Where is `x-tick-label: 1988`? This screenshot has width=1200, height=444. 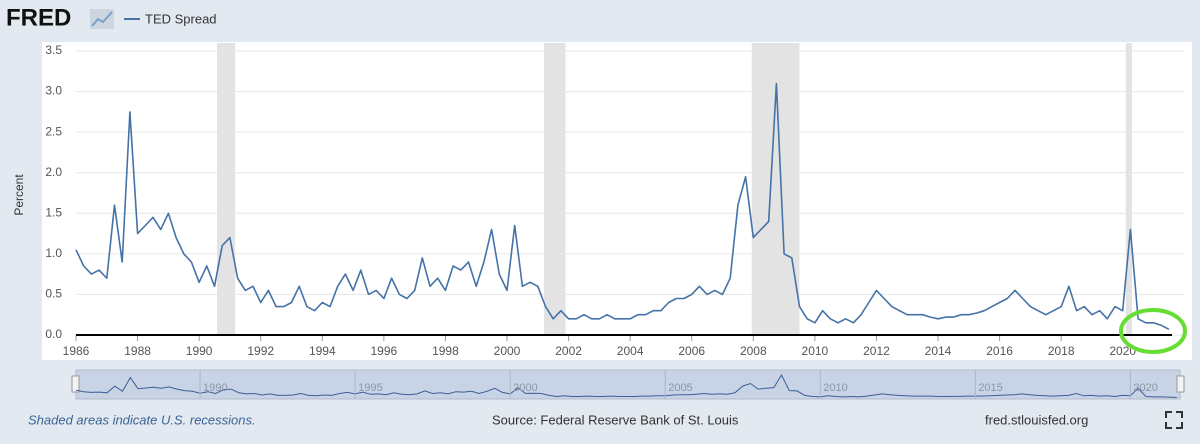 x-tick-label: 1988 is located at coordinates (137, 351).